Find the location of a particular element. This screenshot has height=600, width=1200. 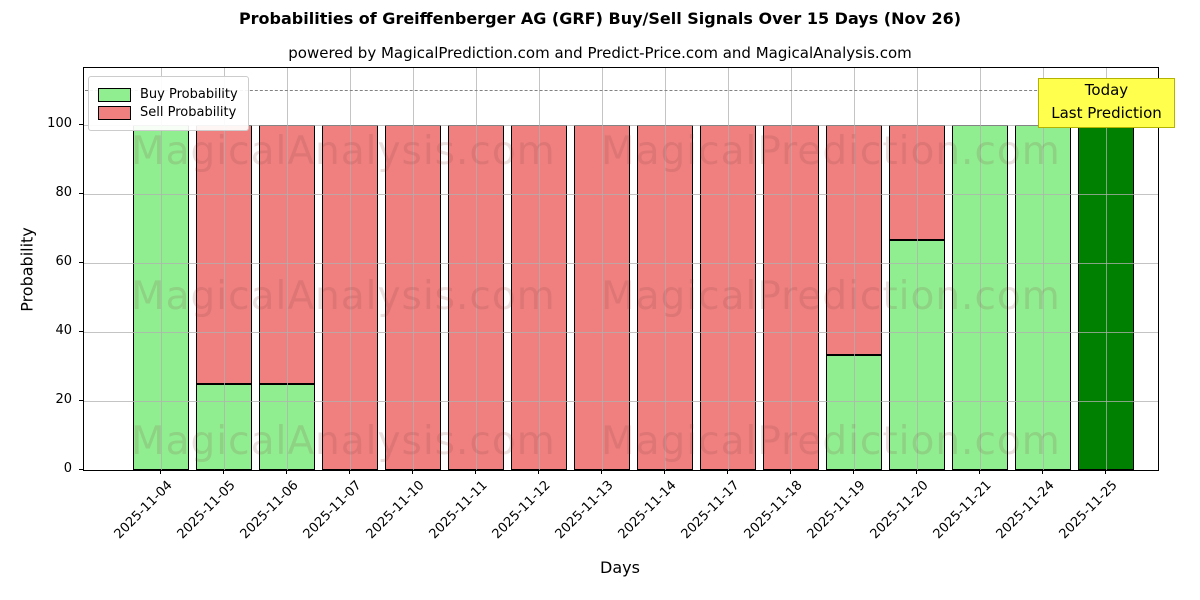

today-annotation: Today Last Prediction is located at coordinates (1106, 103).